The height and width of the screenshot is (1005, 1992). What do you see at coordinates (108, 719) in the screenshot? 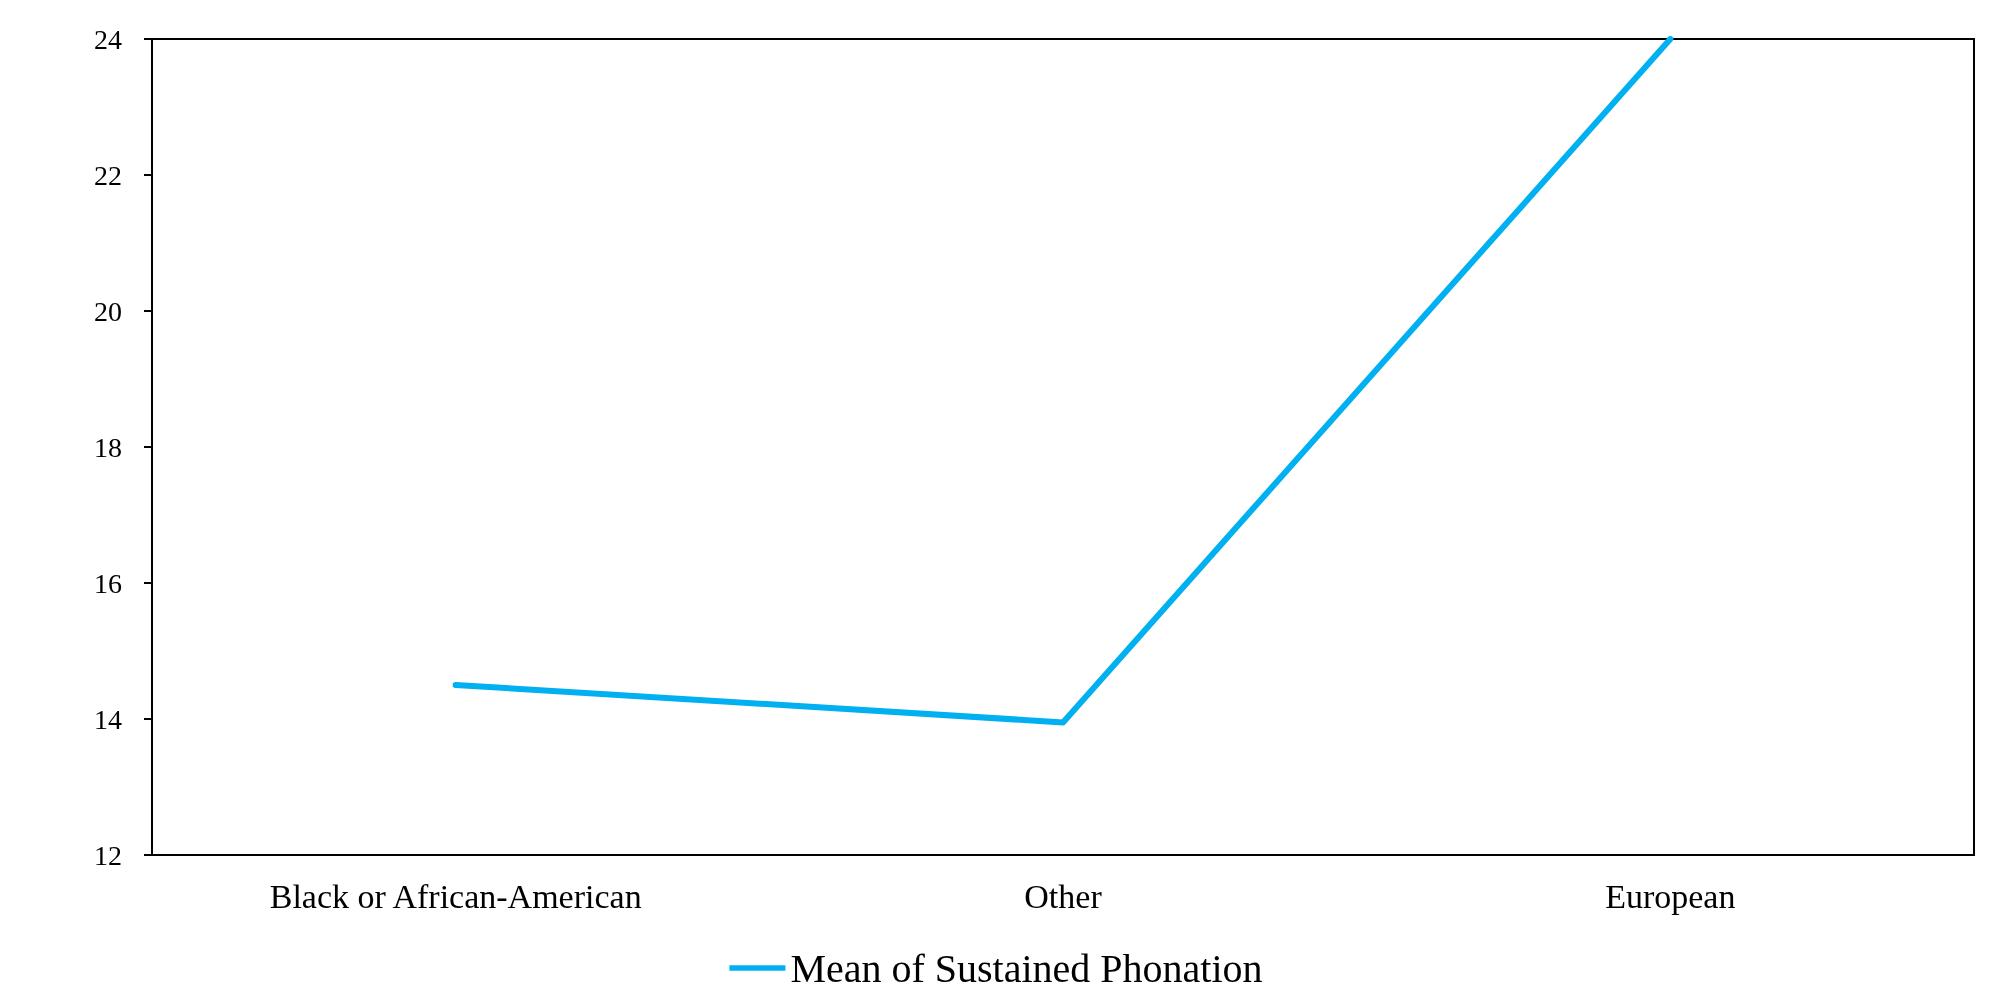
I see `y-tick-label: 14` at bounding box center [108, 719].